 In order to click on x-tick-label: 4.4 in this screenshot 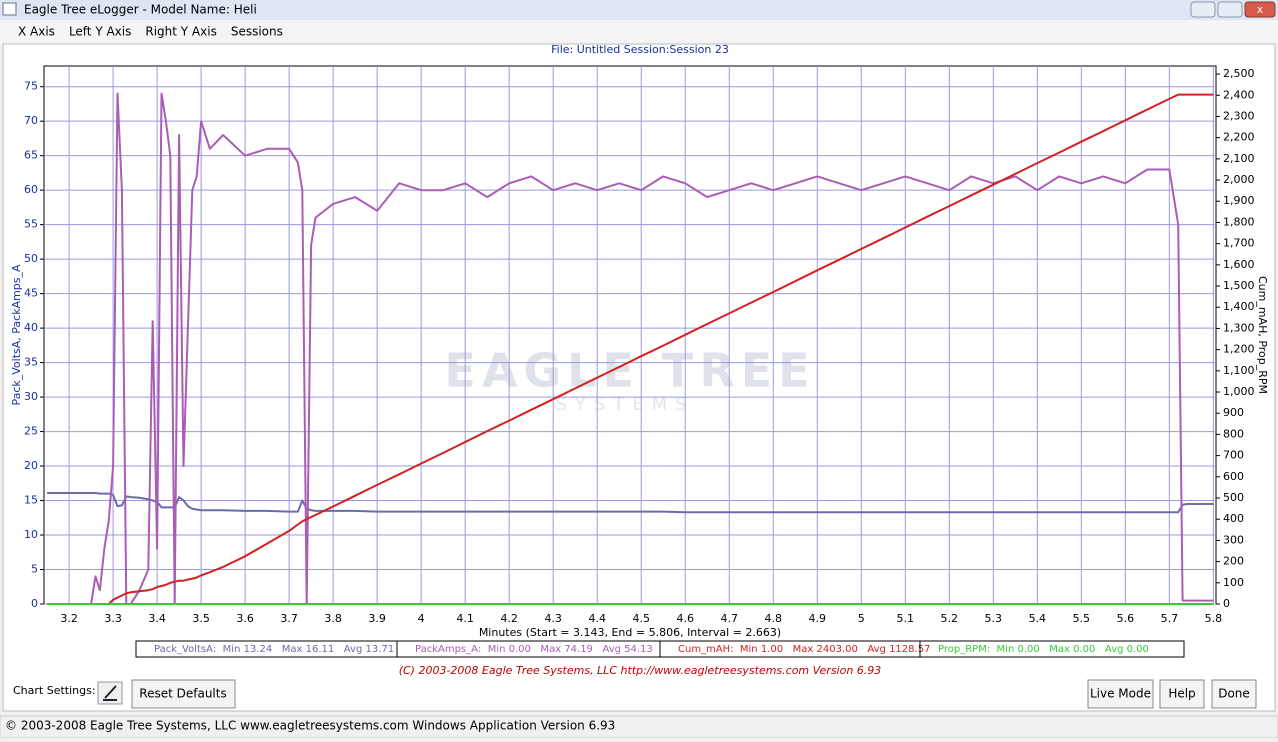, I will do `click(597, 618)`.